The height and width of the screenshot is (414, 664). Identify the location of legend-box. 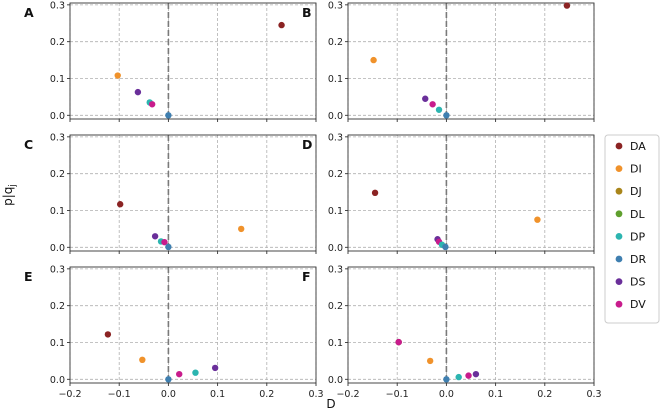
(632, 229).